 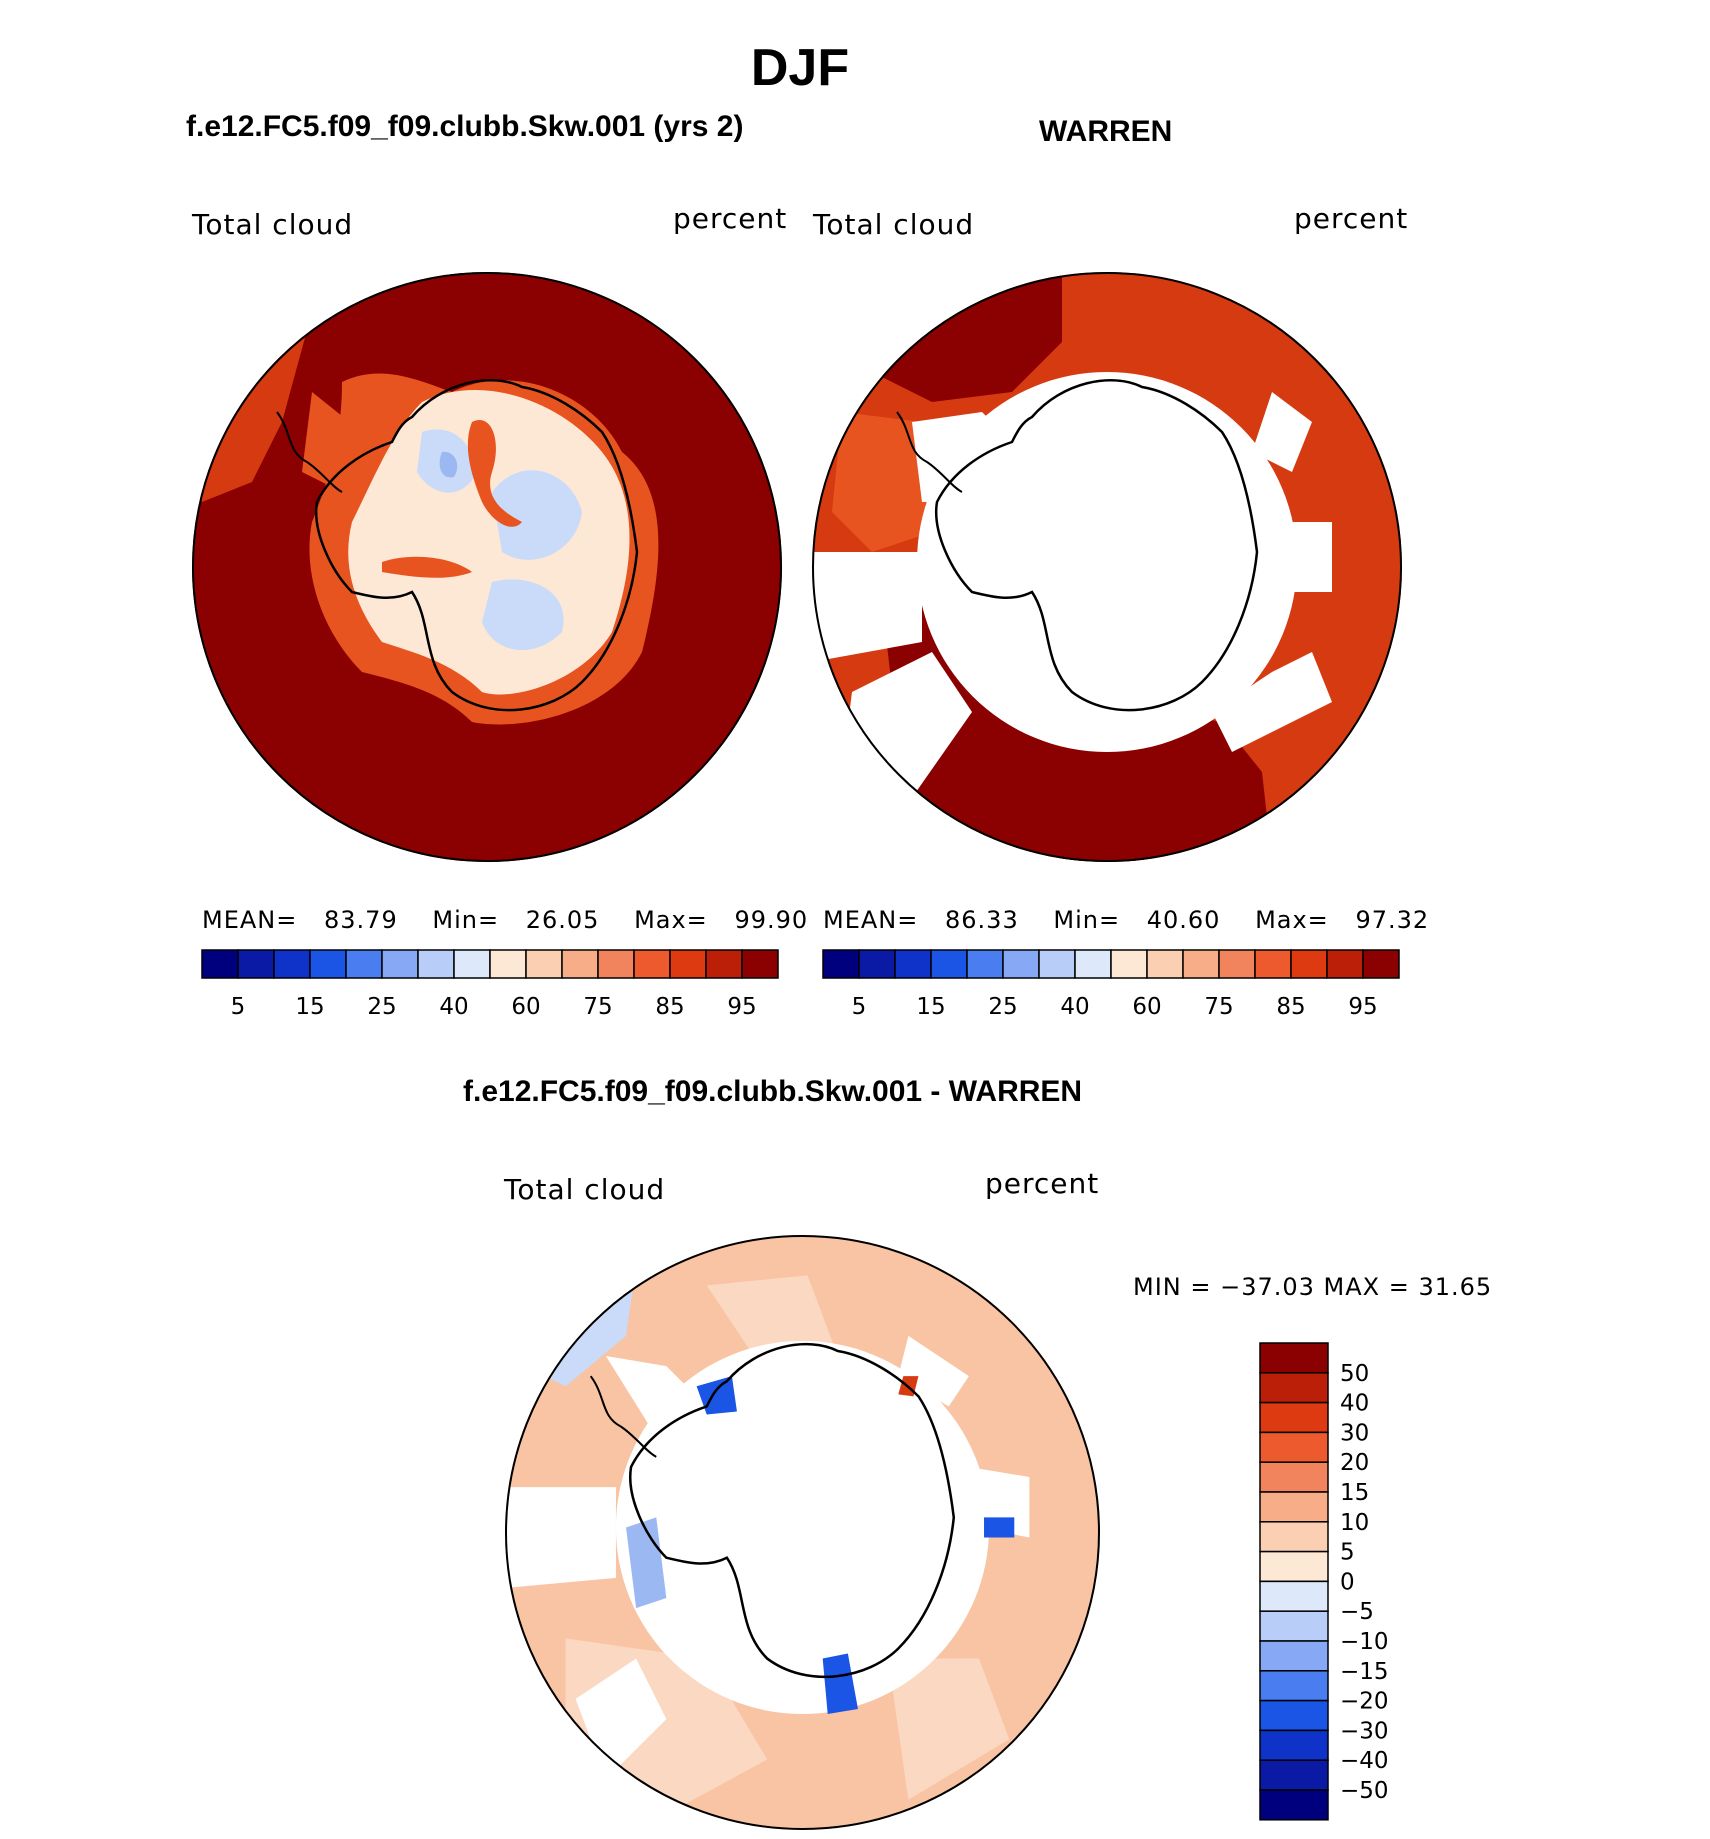 I want to click on obs-max-label: Max=, so click(x=1292, y=920).